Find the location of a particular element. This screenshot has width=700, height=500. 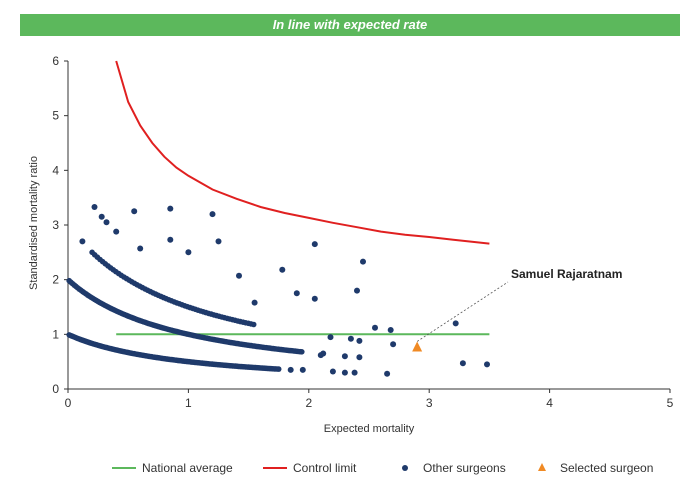

y-tick-label: 4 is located at coordinates (55, 170).